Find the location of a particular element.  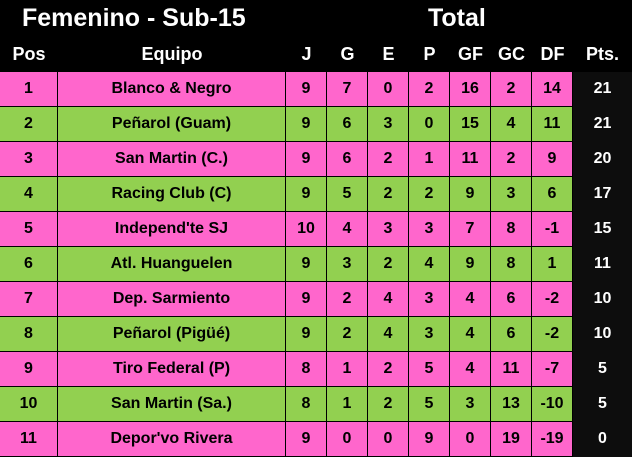

header-row: Pos Equipo J G E P GF GC DF Pts. is located at coordinates (316, 54).